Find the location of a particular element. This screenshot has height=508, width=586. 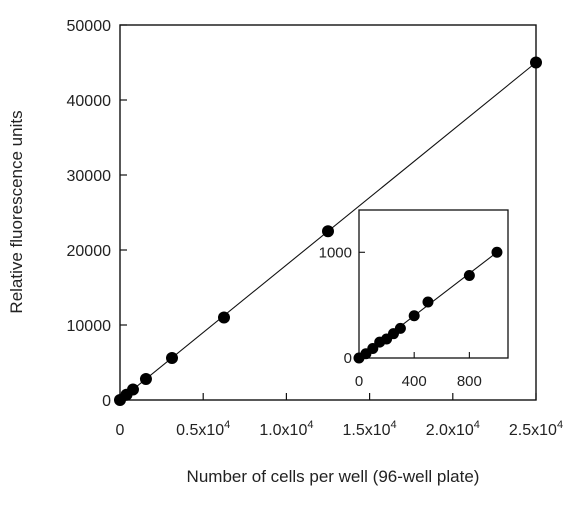

inset-y-tick-label: 1000 is located at coordinates (335, 252).